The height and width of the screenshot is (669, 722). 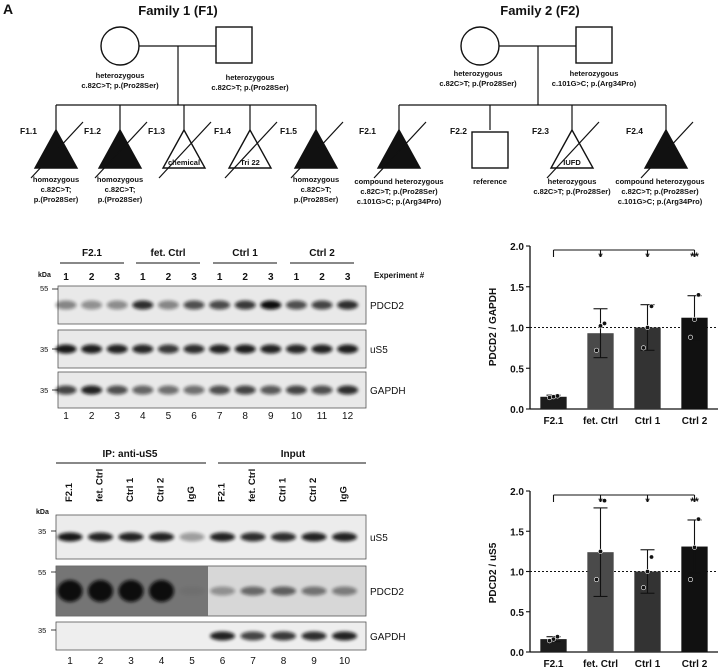 What do you see at coordinates (92, 131) in the screenshot?
I see `family1-child-id: F1.2` at bounding box center [92, 131].